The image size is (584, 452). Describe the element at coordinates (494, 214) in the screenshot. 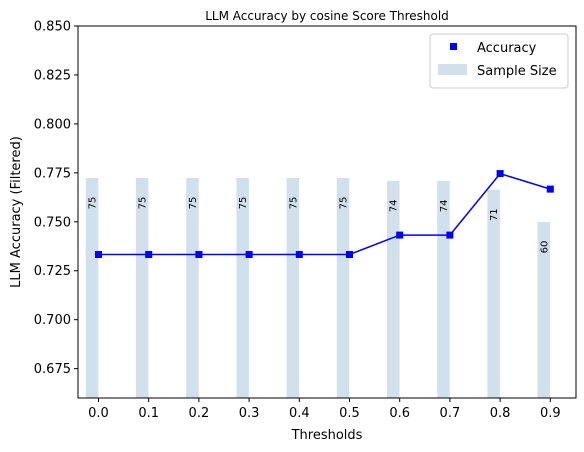

I see `sample-size-label: 71` at that location.